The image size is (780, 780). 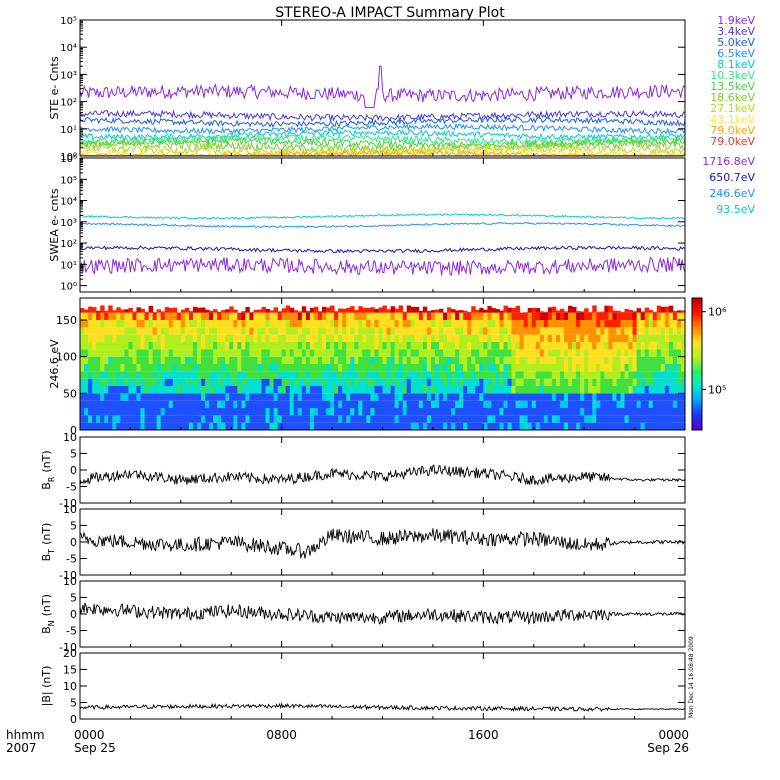 I want to click on y-tick-label: 0, so click(x=73, y=470).